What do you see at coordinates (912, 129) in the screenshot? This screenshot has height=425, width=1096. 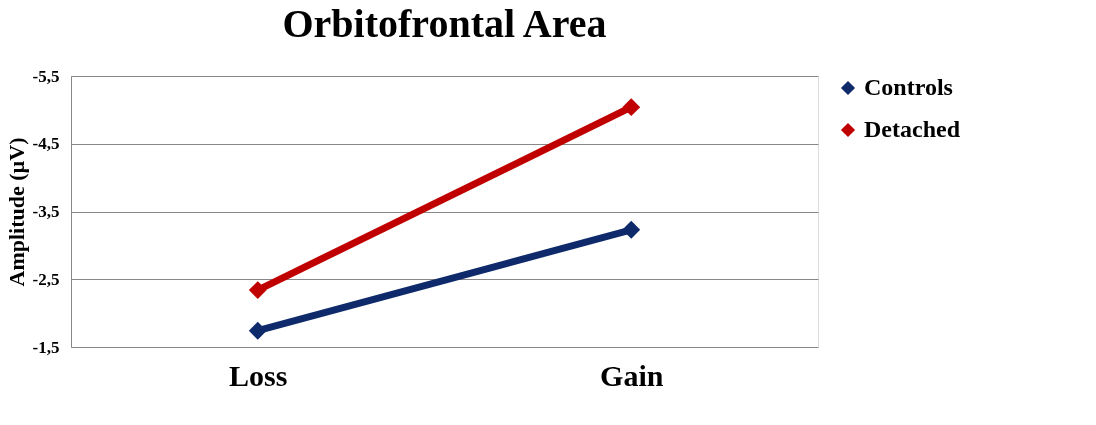 I see `legend-label: Detached` at bounding box center [912, 129].